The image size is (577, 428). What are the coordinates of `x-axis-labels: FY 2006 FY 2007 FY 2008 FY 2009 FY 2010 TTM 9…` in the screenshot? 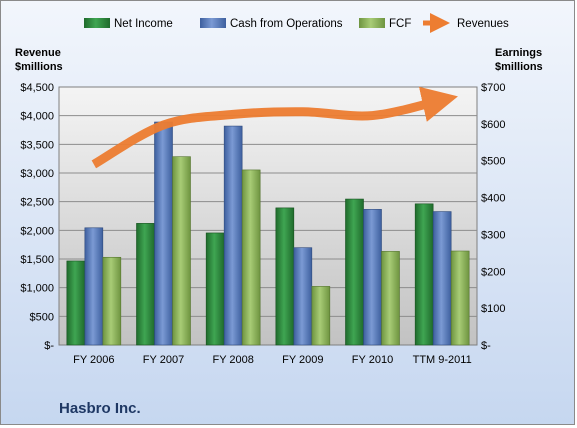 It's located at (272, 360).